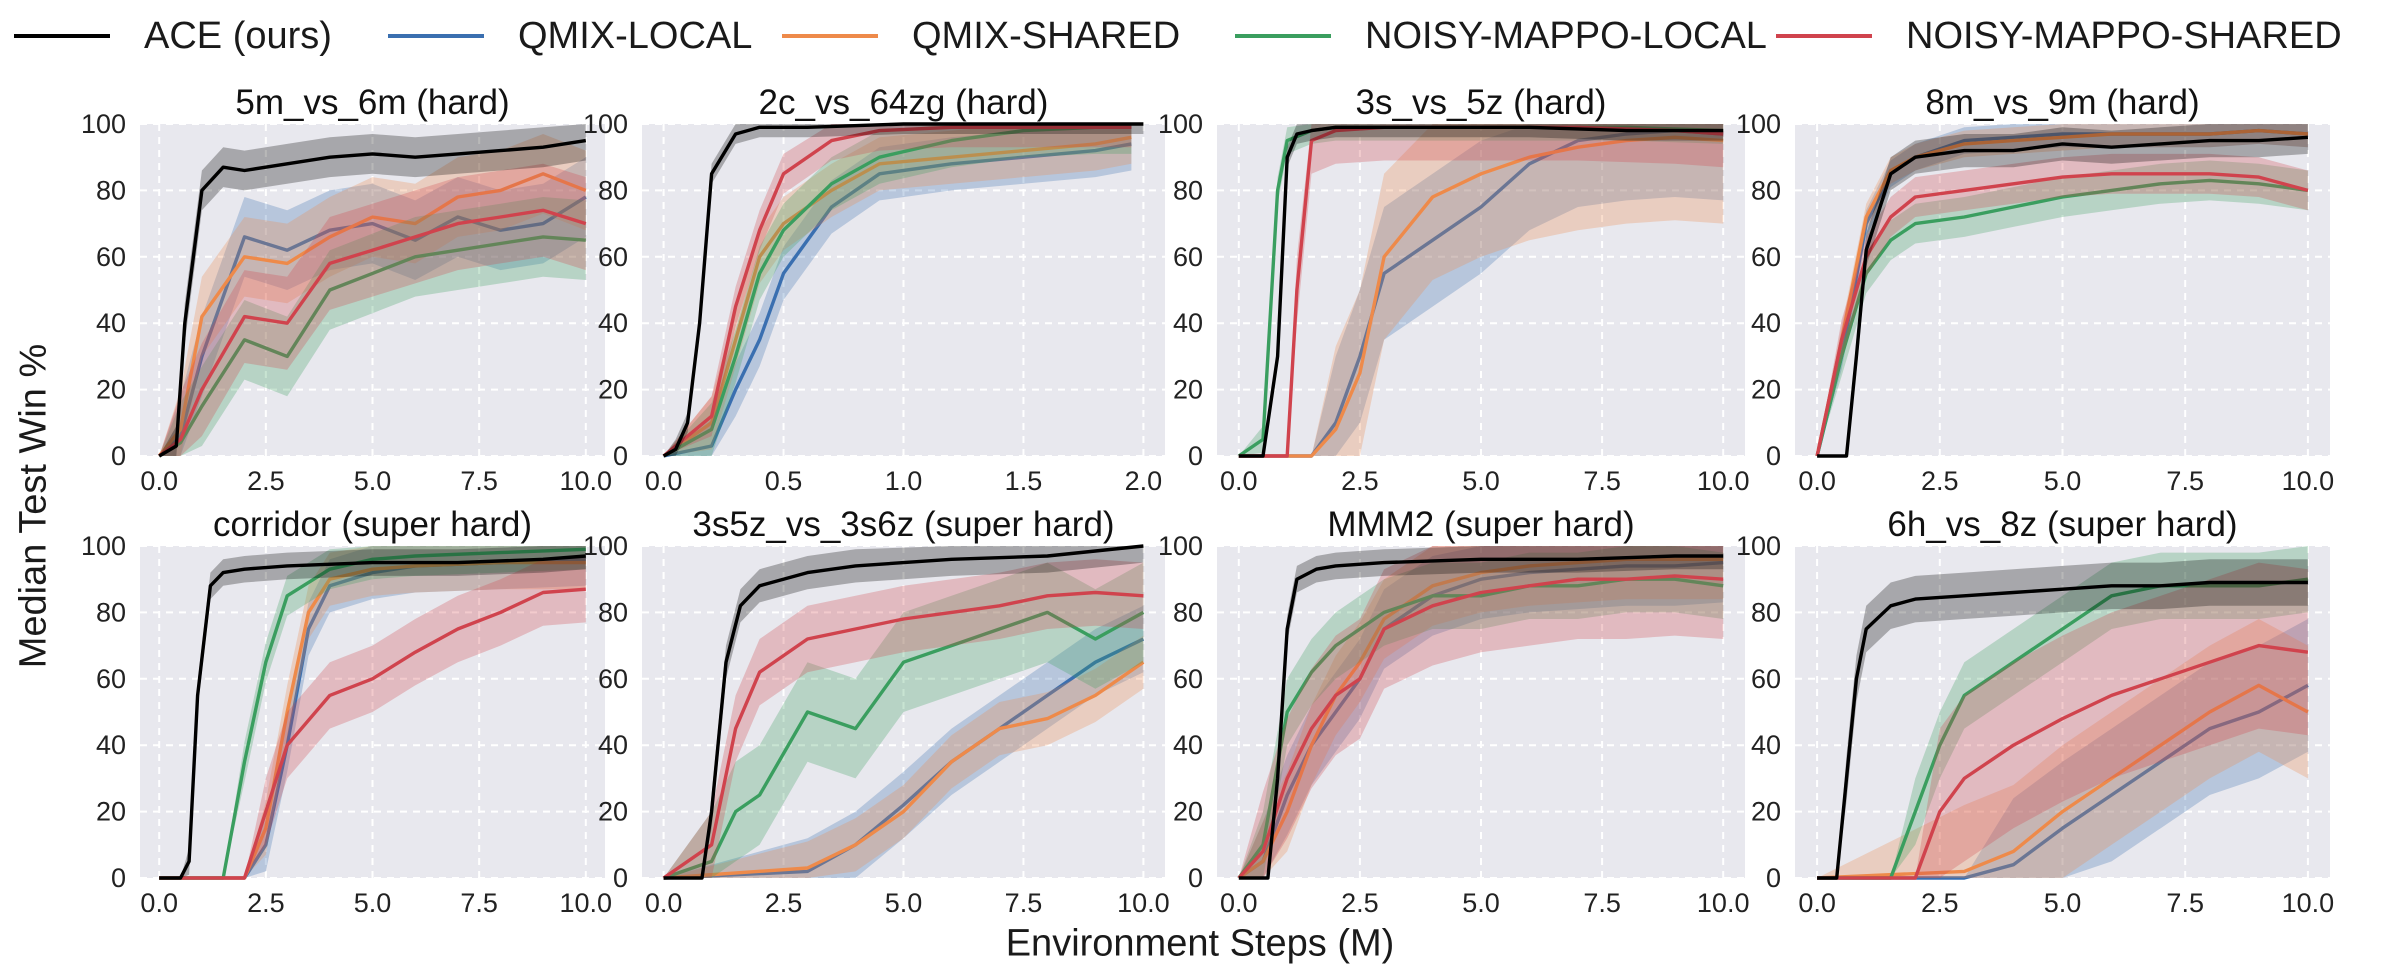 This screenshot has width=2398, height=969. Describe the element at coordinates (1144, 481) in the screenshot. I see `x-tick-label: 2.0` at that location.